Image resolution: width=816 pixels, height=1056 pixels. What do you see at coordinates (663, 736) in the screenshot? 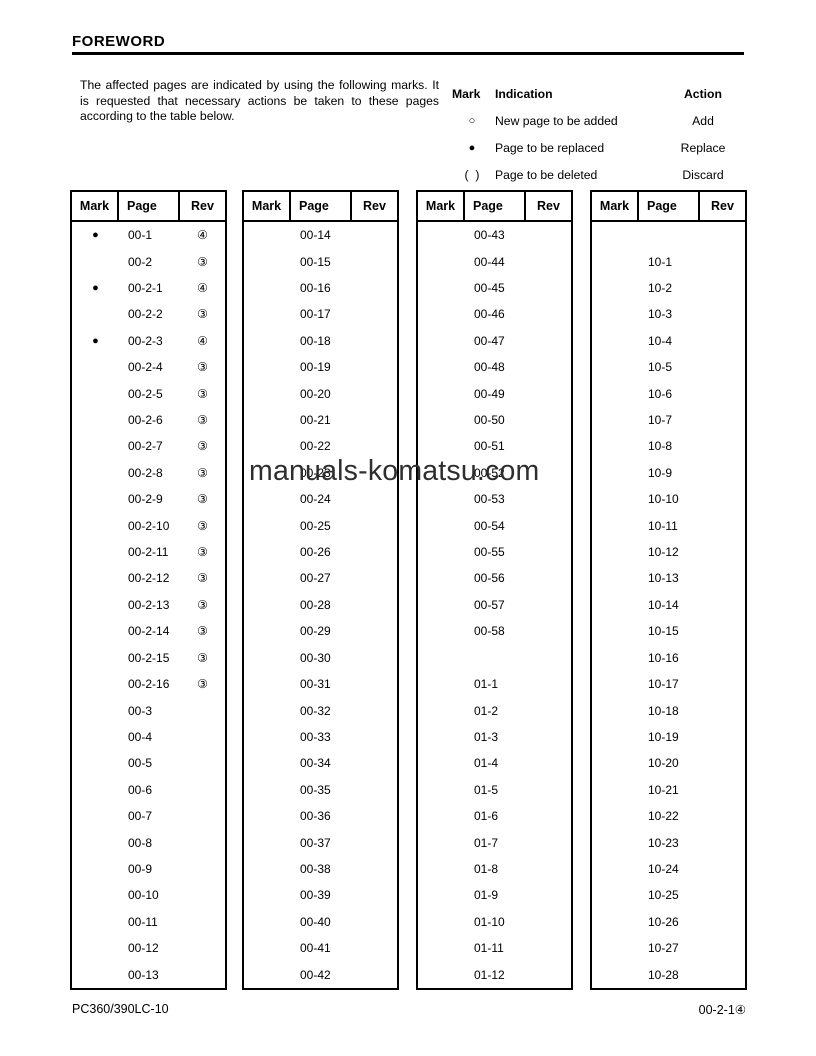
I see `page-cell: 10-19` at bounding box center [663, 736].